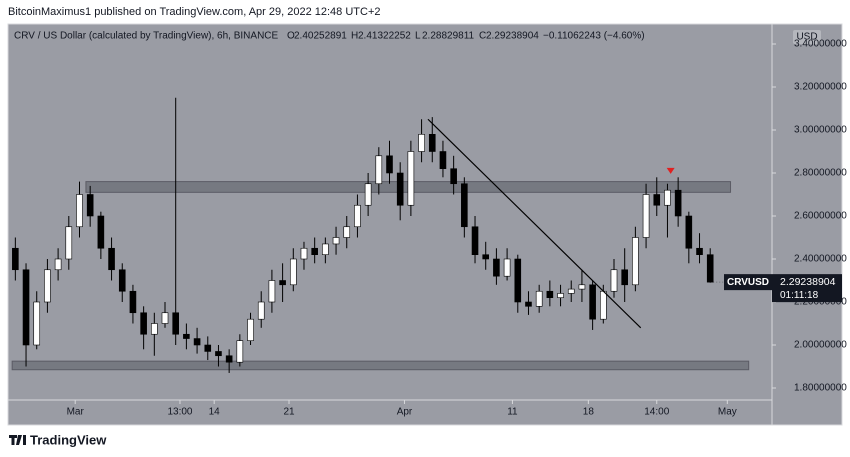 Image resolution: width=850 pixels, height=457 pixels. What do you see at coordinates (291, 36) in the screenshot?
I see `ohlc-key: O` at bounding box center [291, 36].